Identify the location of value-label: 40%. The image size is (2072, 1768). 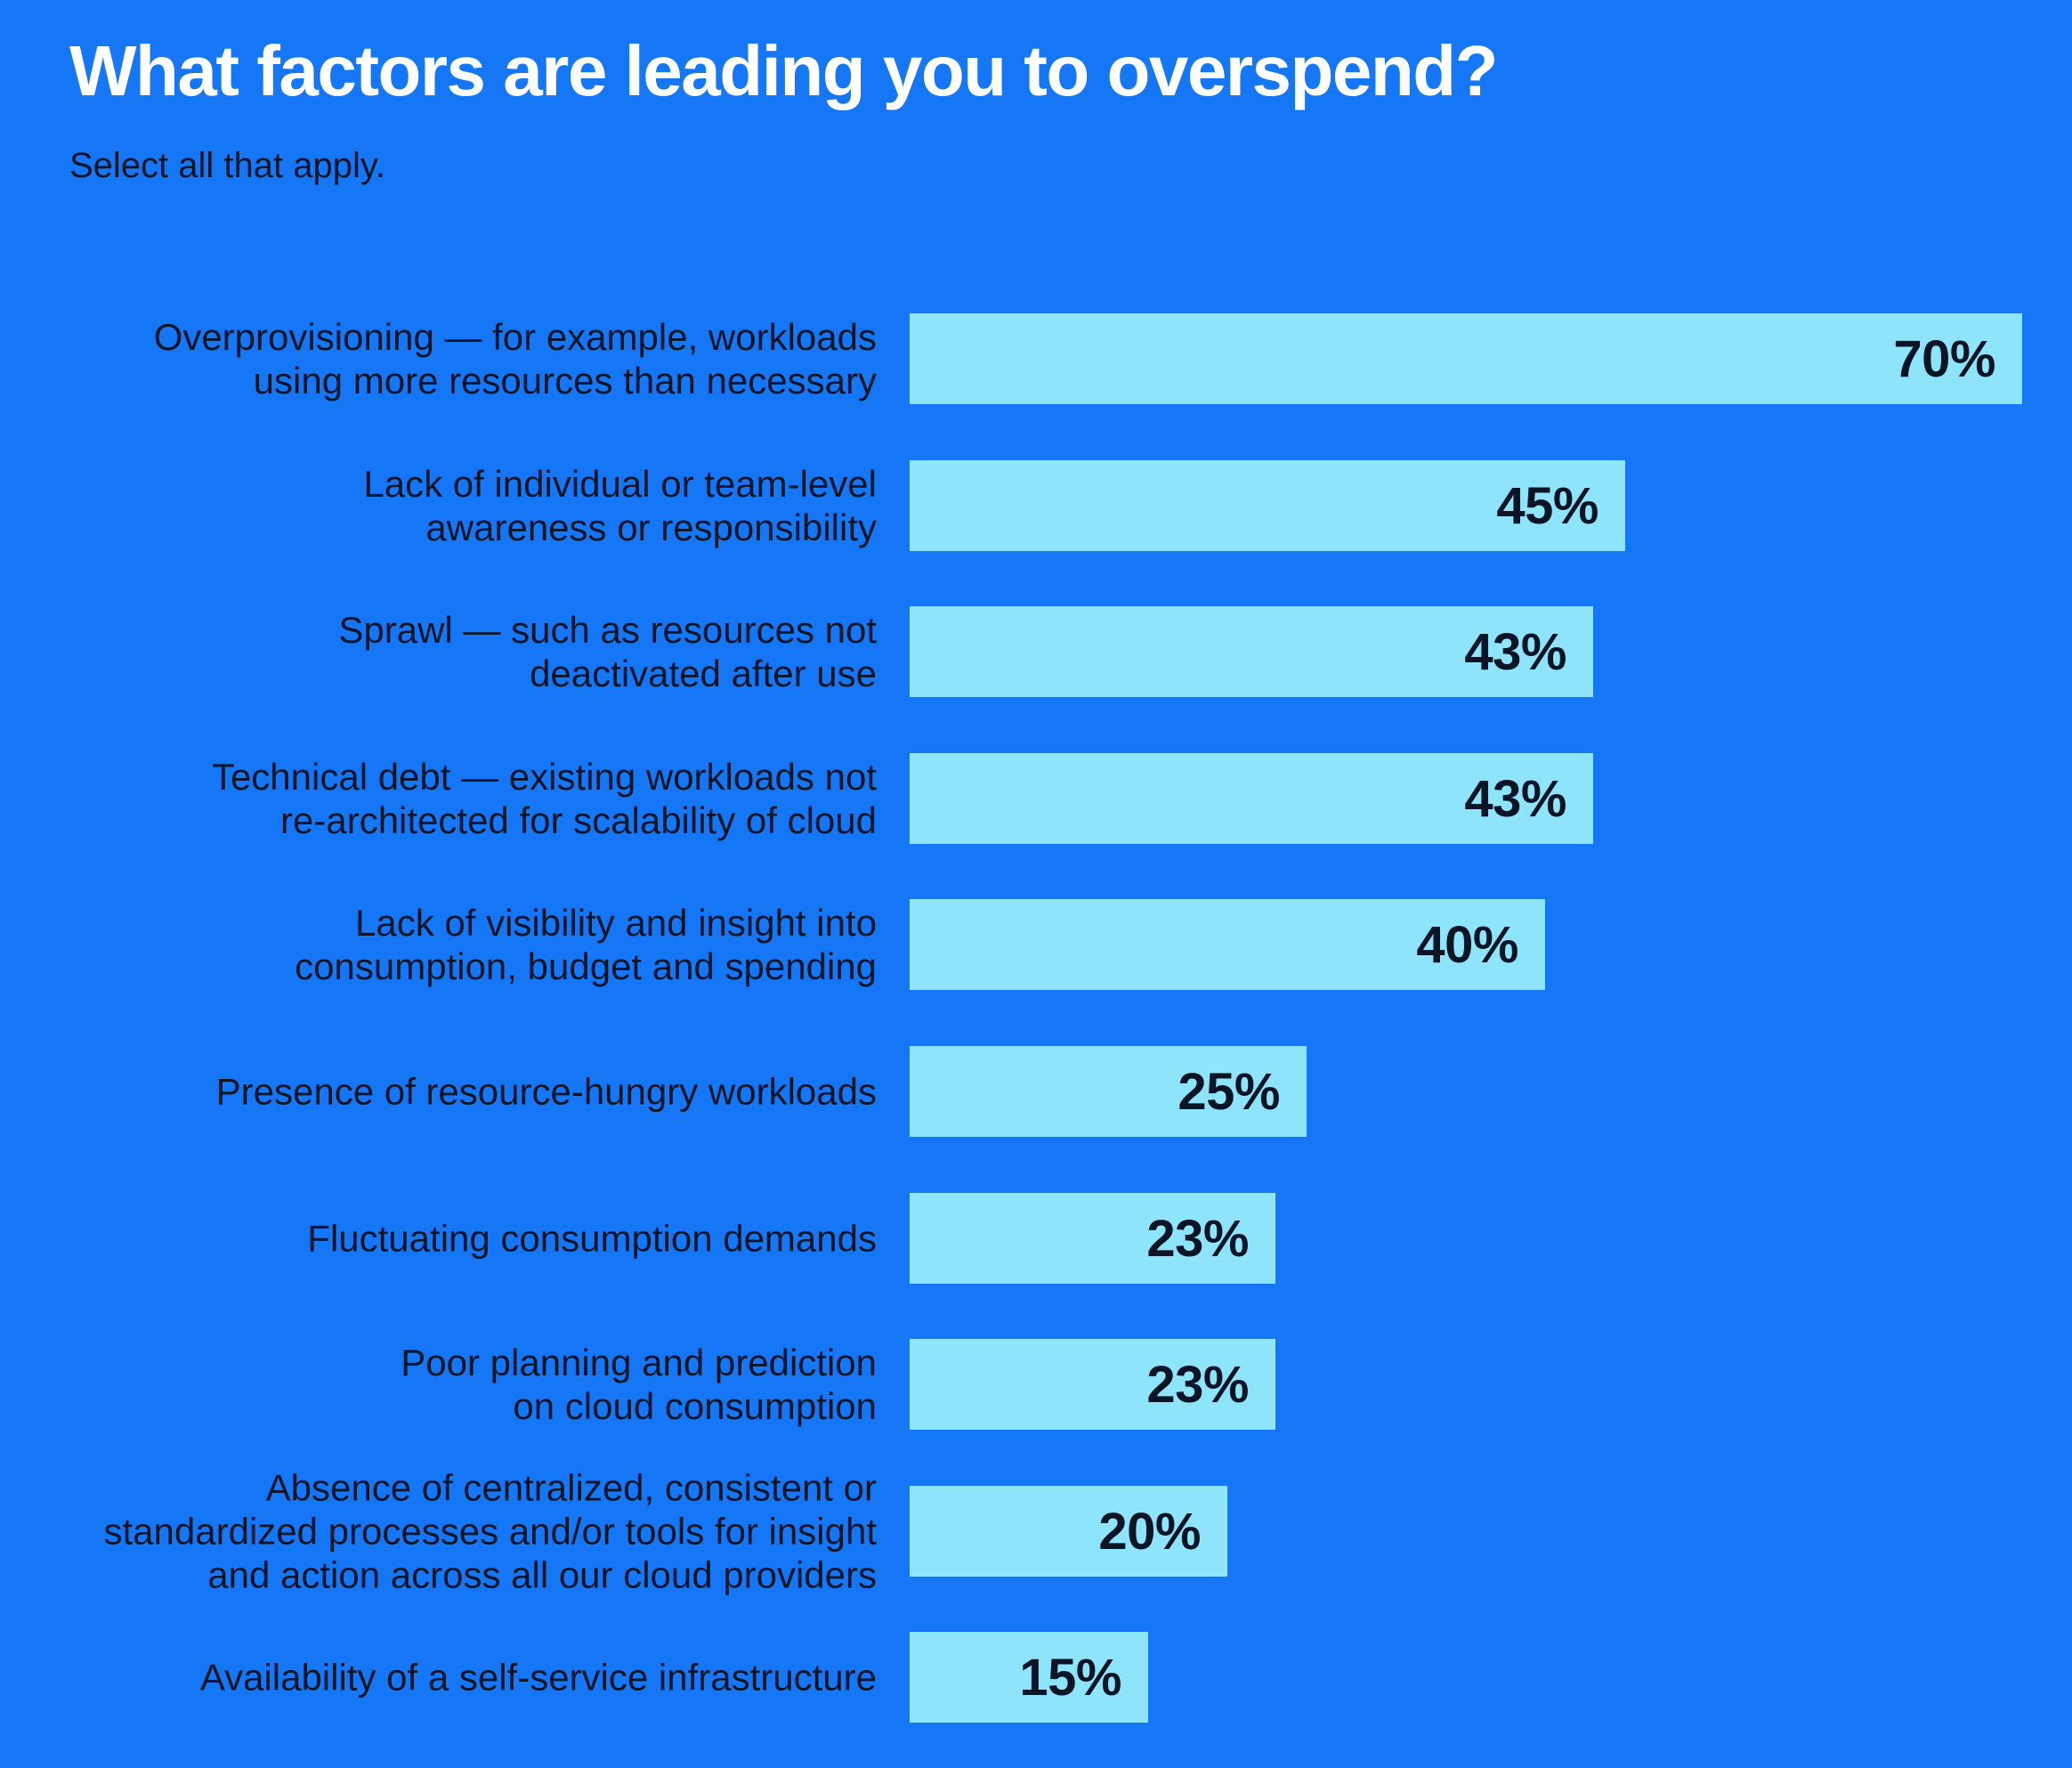
(1467, 944).